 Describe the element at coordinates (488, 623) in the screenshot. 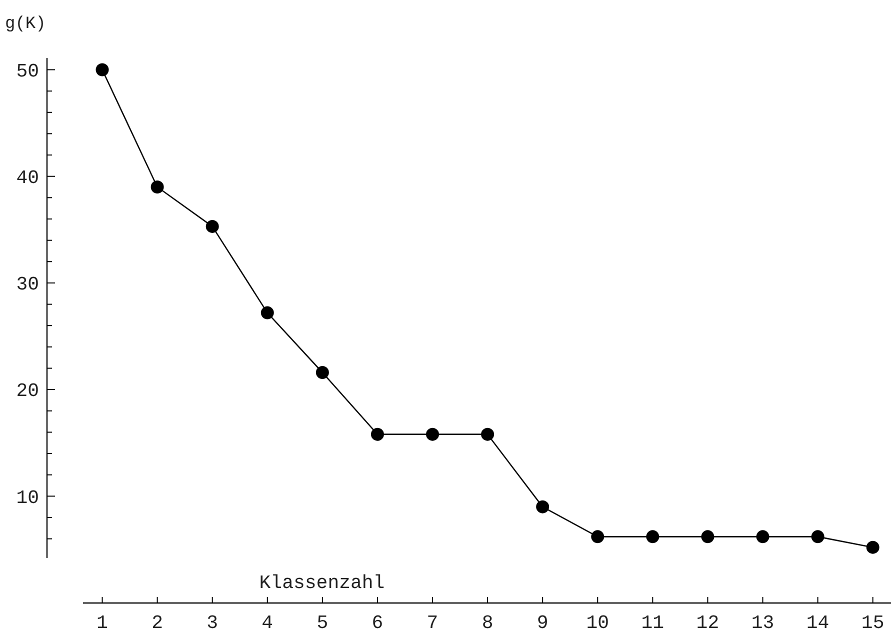

I see `x-tick-label: 8` at that location.